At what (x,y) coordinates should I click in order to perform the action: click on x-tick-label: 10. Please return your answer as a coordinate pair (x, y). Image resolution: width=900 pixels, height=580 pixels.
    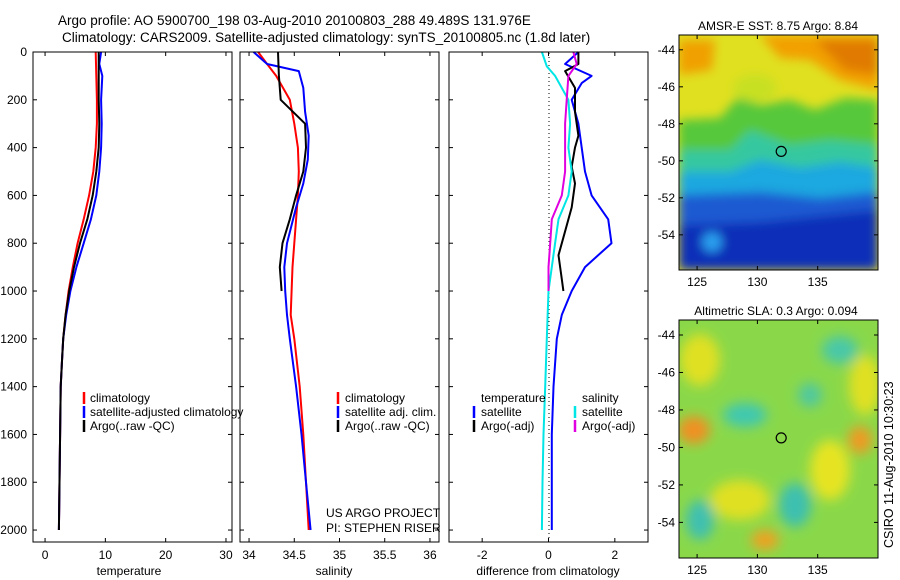
    Looking at the image, I should click on (106, 555).